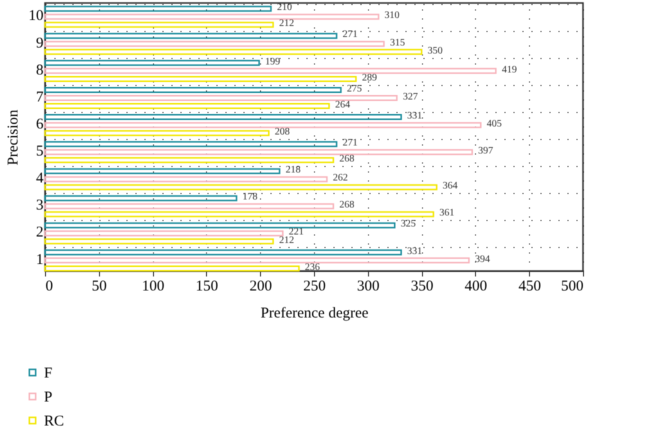 Image resolution: width=646 pixels, height=439 pixels. Describe the element at coordinates (482, 259) in the screenshot. I see `data-label: 394` at that location.